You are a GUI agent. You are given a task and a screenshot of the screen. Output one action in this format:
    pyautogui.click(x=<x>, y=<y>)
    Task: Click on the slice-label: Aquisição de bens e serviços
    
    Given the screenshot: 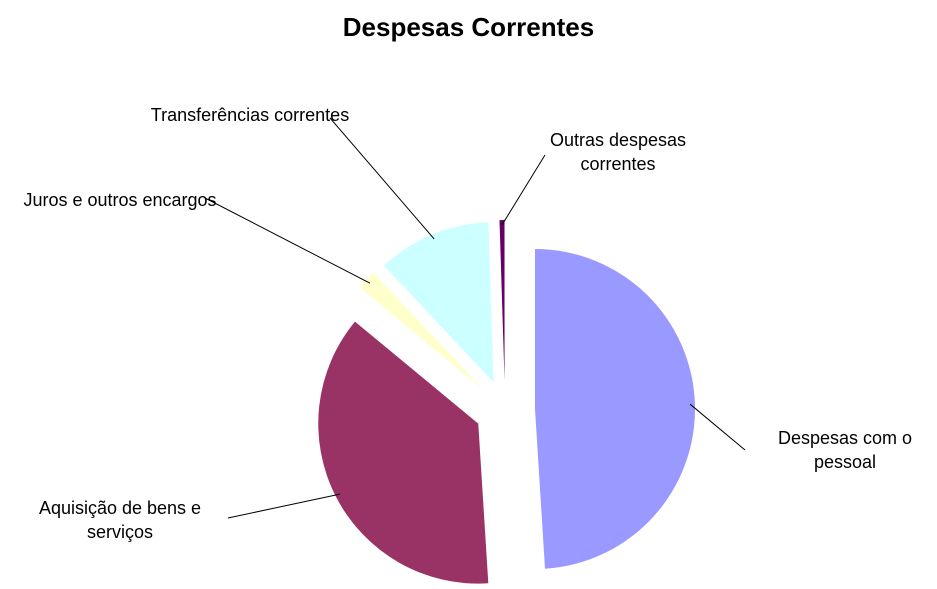 What is the action you would take?
    pyautogui.click(x=120, y=520)
    